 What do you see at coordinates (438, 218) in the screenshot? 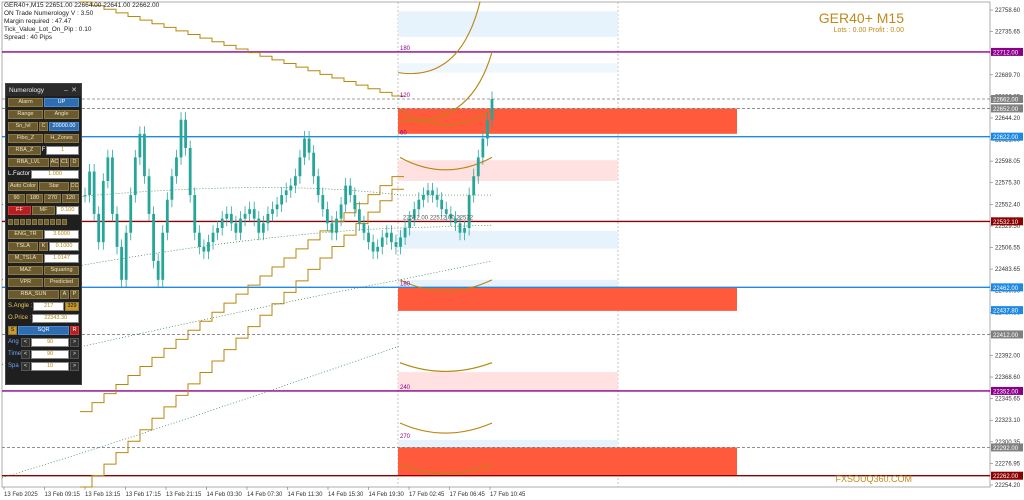
I see `mid-label: 22512.00 22512.00 22532` at bounding box center [438, 218].